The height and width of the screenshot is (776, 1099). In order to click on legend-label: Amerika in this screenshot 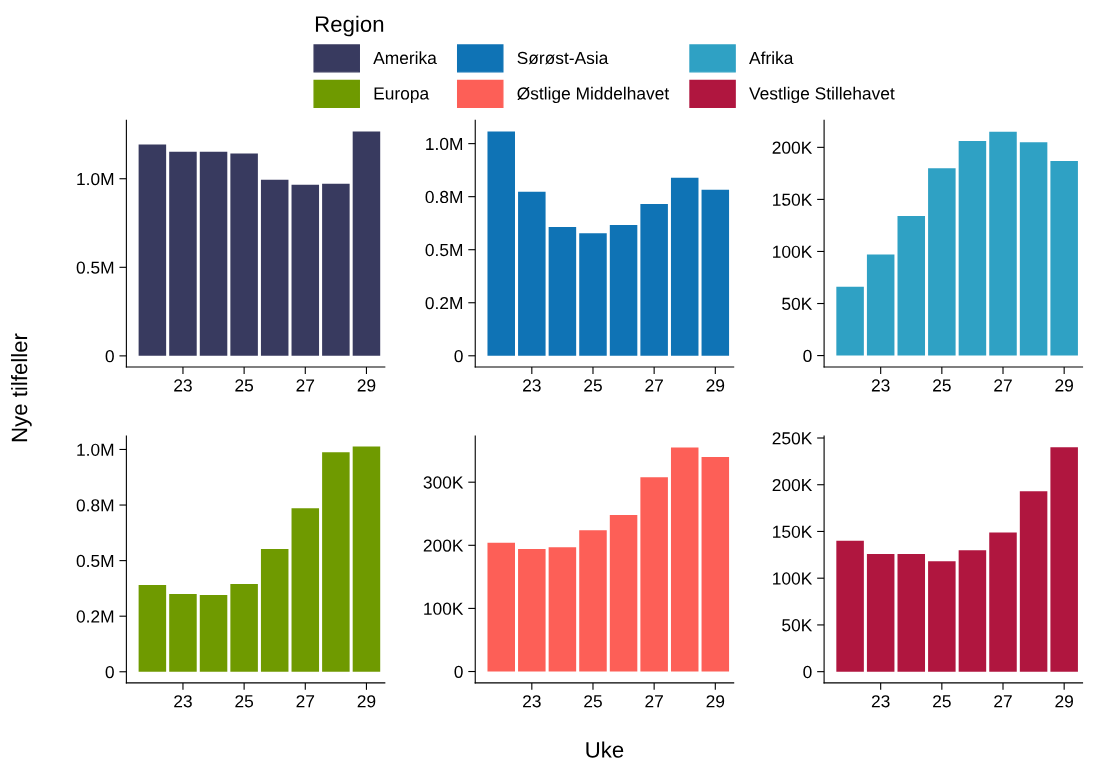, I will do `click(405, 58)`.